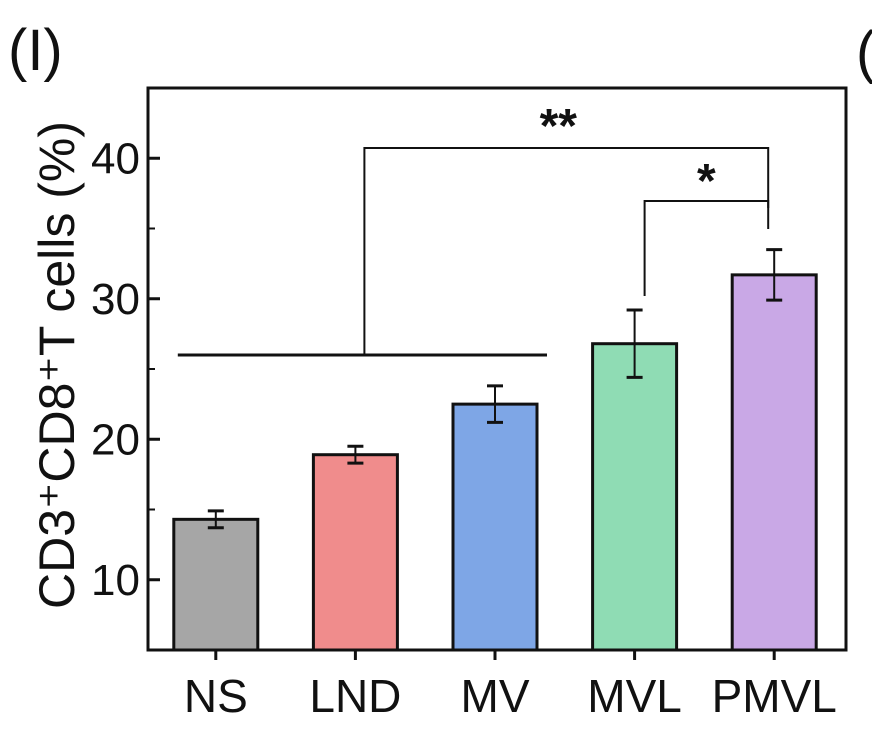  Describe the element at coordinates (115, 158) in the screenshot. I see `y-tick-label: 40` at that location.